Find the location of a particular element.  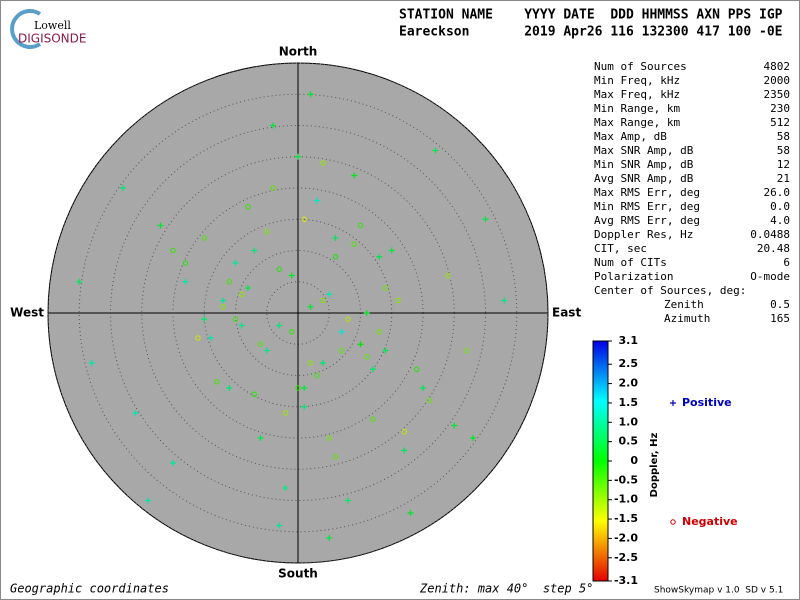

stat-value: 0.0 is located at coordinates (780, 206).